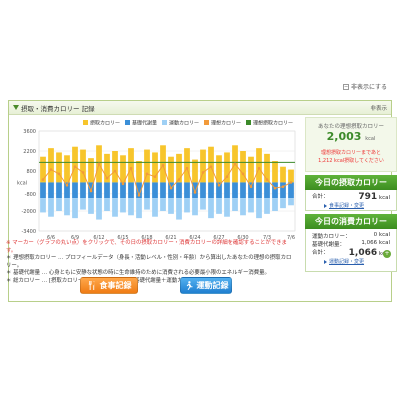  Describe the element at coordinates (351, 261) in the screenshot. I see `burn-edit-link: 運動記録・変更` at that location.